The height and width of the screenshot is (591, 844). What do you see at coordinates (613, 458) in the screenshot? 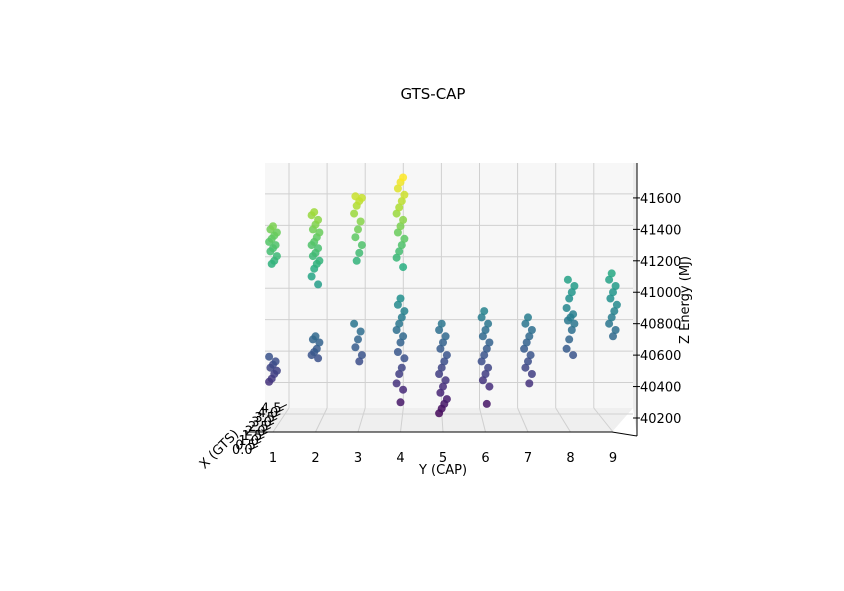
I see `x-tick-label: 9` at bounding box center [613, 458].